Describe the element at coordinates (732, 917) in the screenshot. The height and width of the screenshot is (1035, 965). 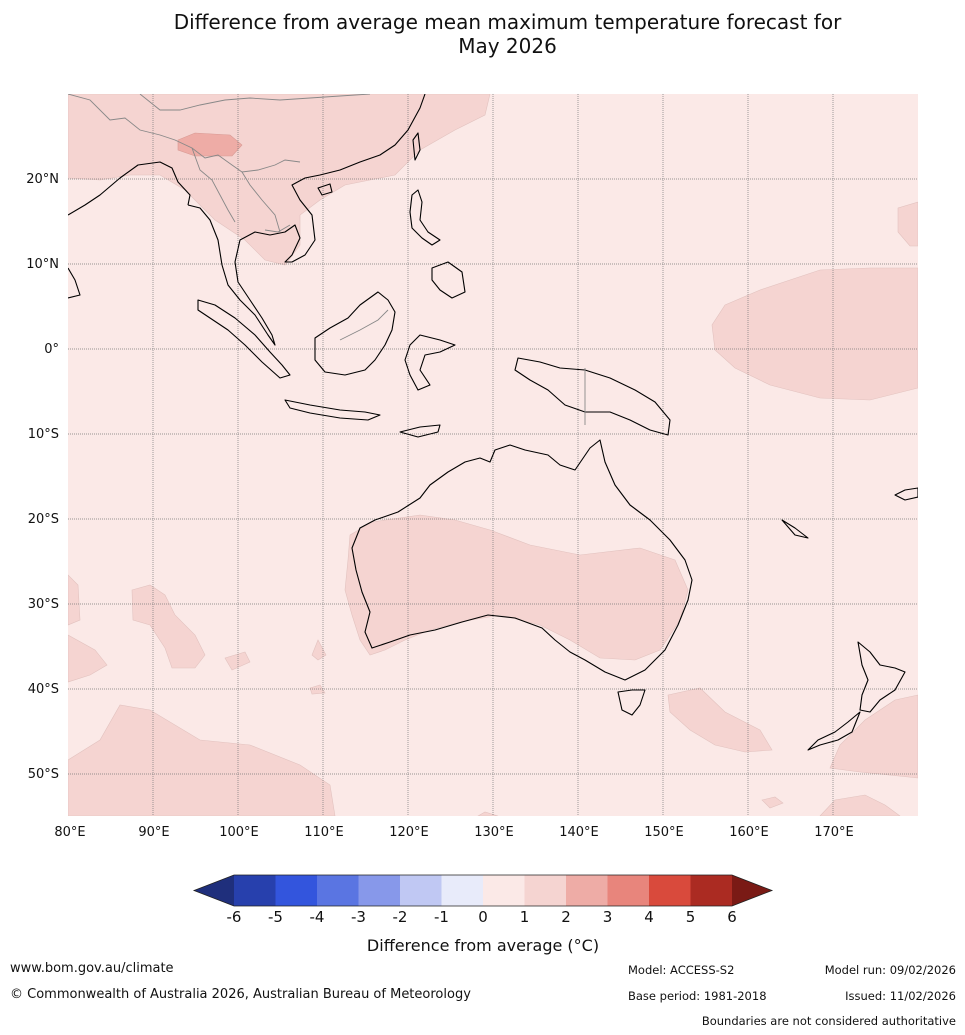
I see `colorbar-tick-label: 6` at that location.